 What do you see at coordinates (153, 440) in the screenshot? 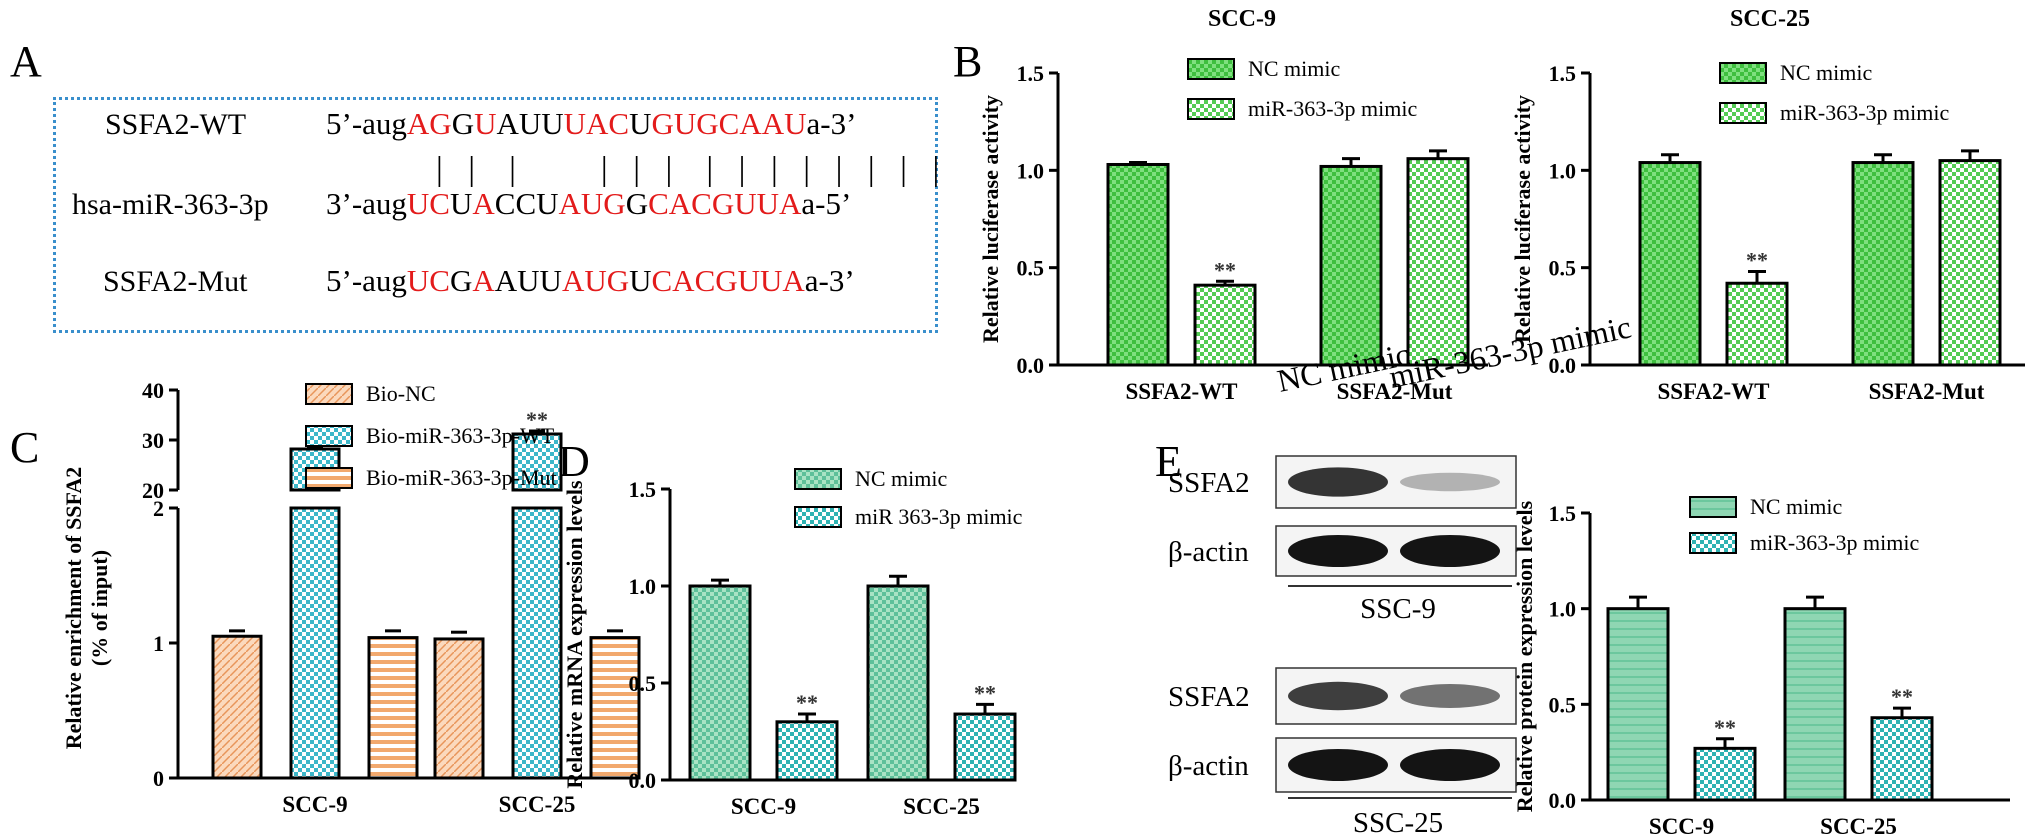
I see `y-tick-label: 30` at bounding box center [153, 440].